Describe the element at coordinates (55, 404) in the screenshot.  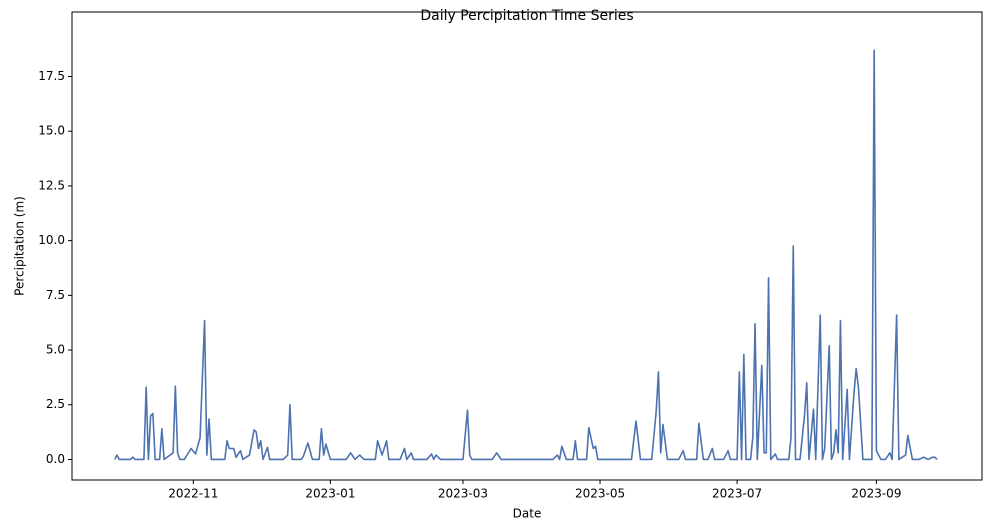
I see `y-tick-label: 2.5` at that location.